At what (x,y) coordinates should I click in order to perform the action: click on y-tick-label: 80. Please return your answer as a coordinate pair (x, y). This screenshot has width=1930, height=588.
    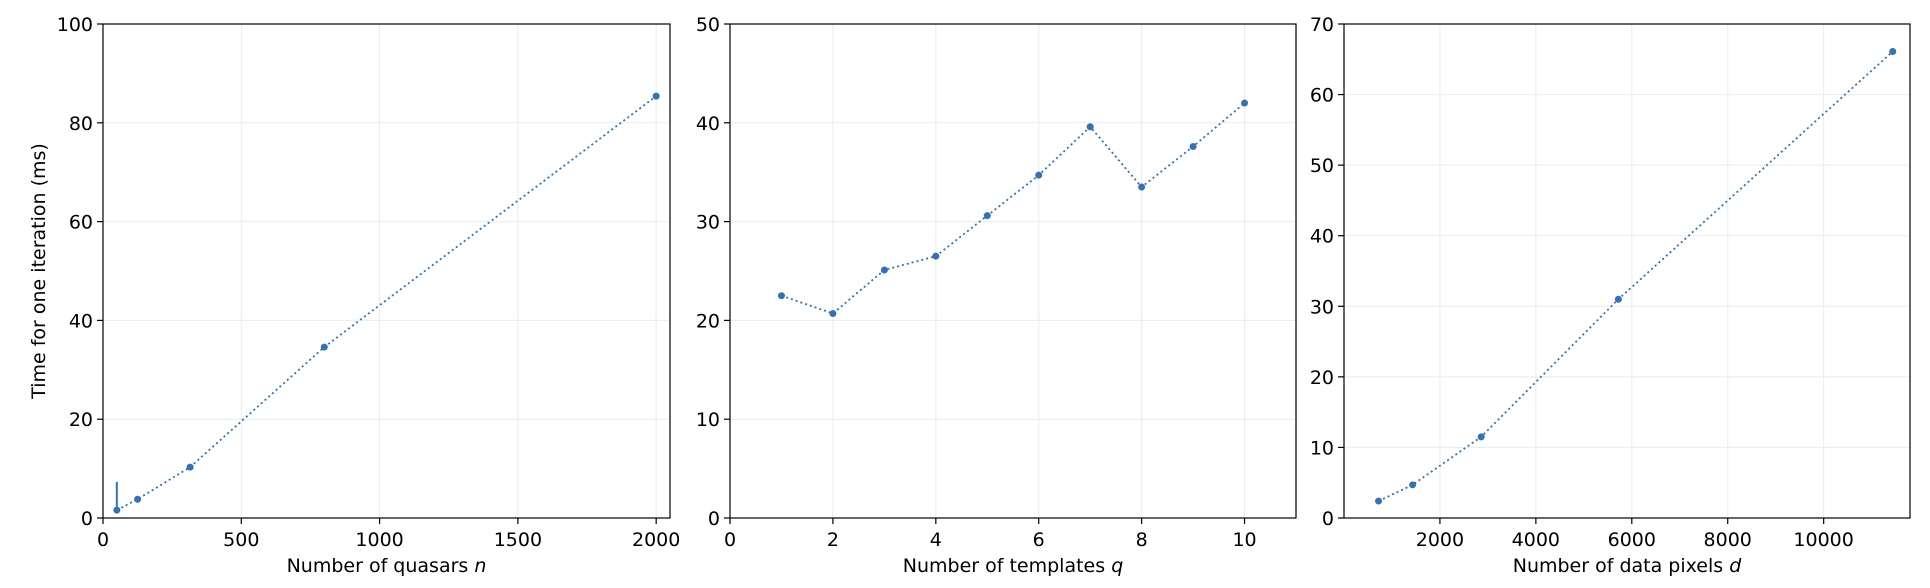
    Looking at the image, I should click on (81, 124).